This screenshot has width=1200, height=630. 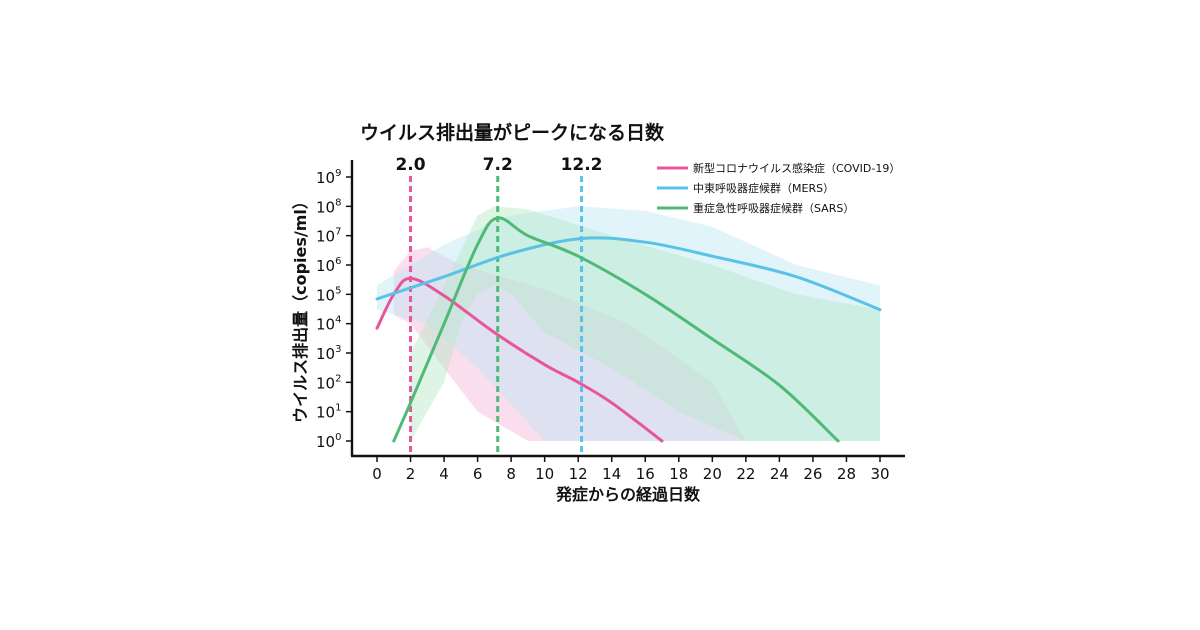 What do you see at coordinates (796, 168) in the screenshot?
I see `legend-label-0: 新型コロナウイルス感染症（COVID-19）` at bounding box center [796, 168].